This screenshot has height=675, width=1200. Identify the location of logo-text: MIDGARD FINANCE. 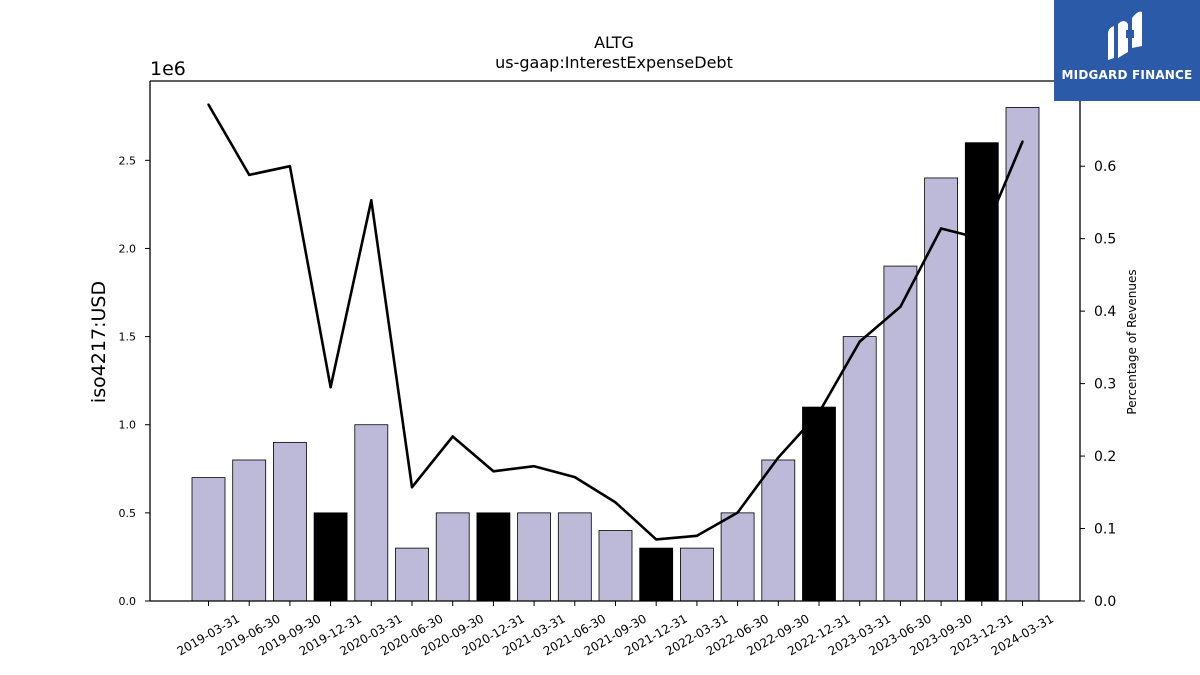
(1127, 75).